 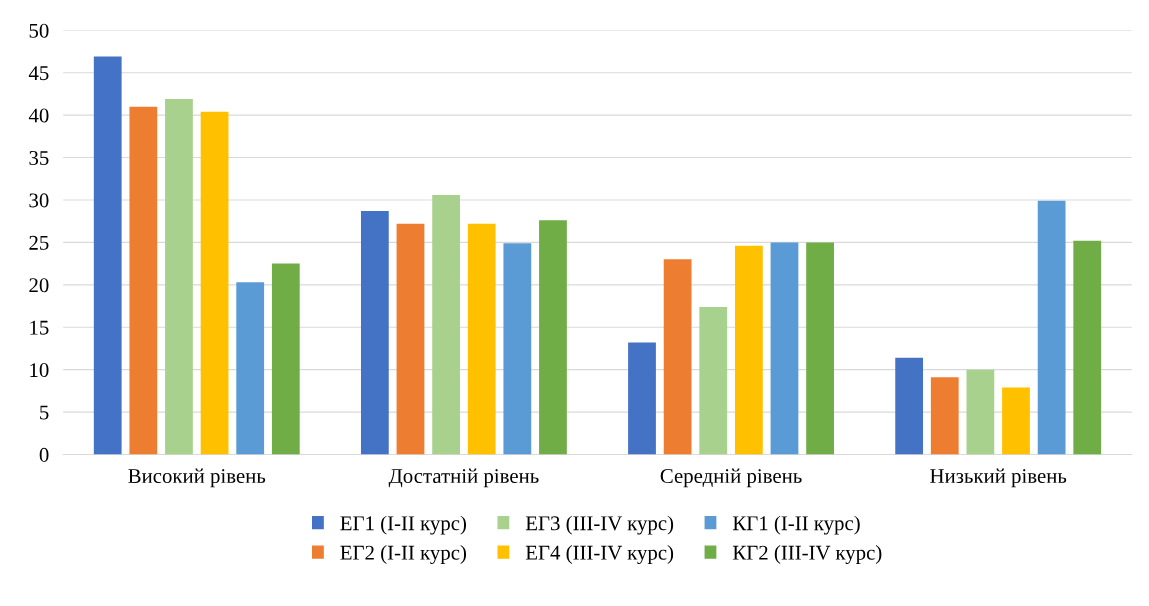 What do you see at coordinates (44, 412) in the screenshot?
I see `y-tick-label: 5` at bounding box center [44, 412].